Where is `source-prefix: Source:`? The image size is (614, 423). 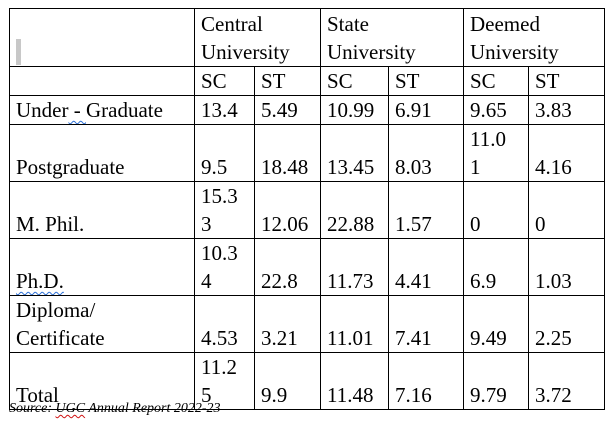
source-prefix: Source: is located at coordinates (32, 408).